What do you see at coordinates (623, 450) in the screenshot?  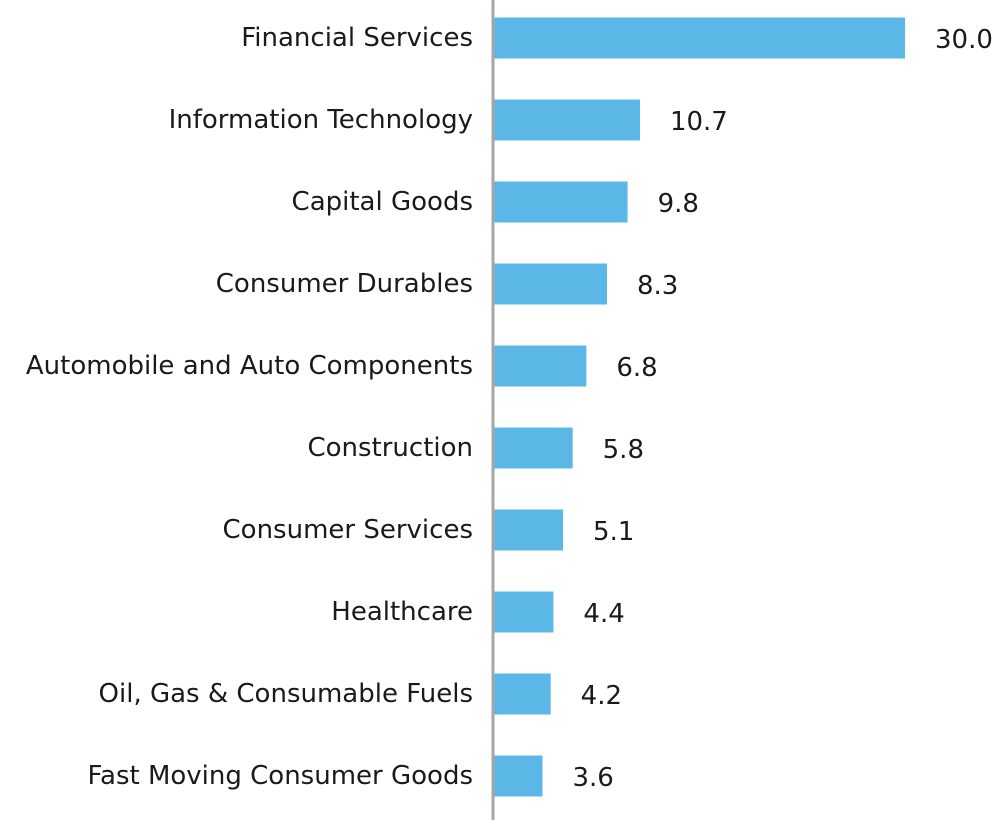 I see `value-label-construction: 5.8` at bounding box center [623, 450].